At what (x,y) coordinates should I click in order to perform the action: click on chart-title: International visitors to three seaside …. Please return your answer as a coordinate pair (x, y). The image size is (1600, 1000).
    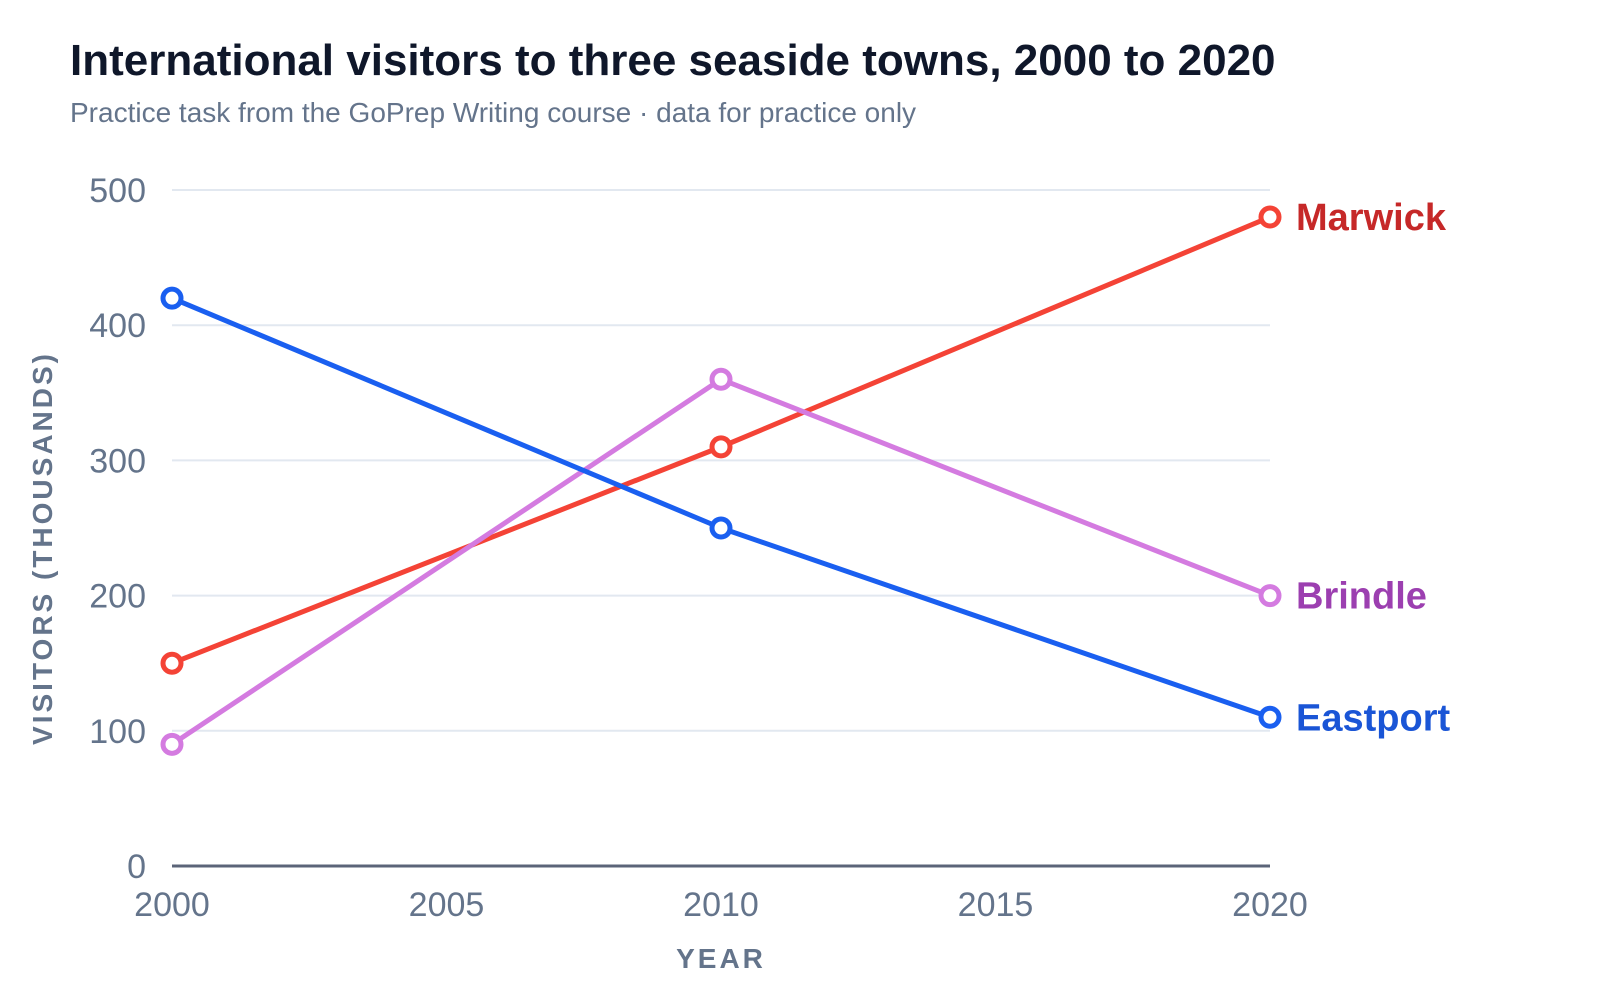
    Looking at the image, I should click on (673, 60).